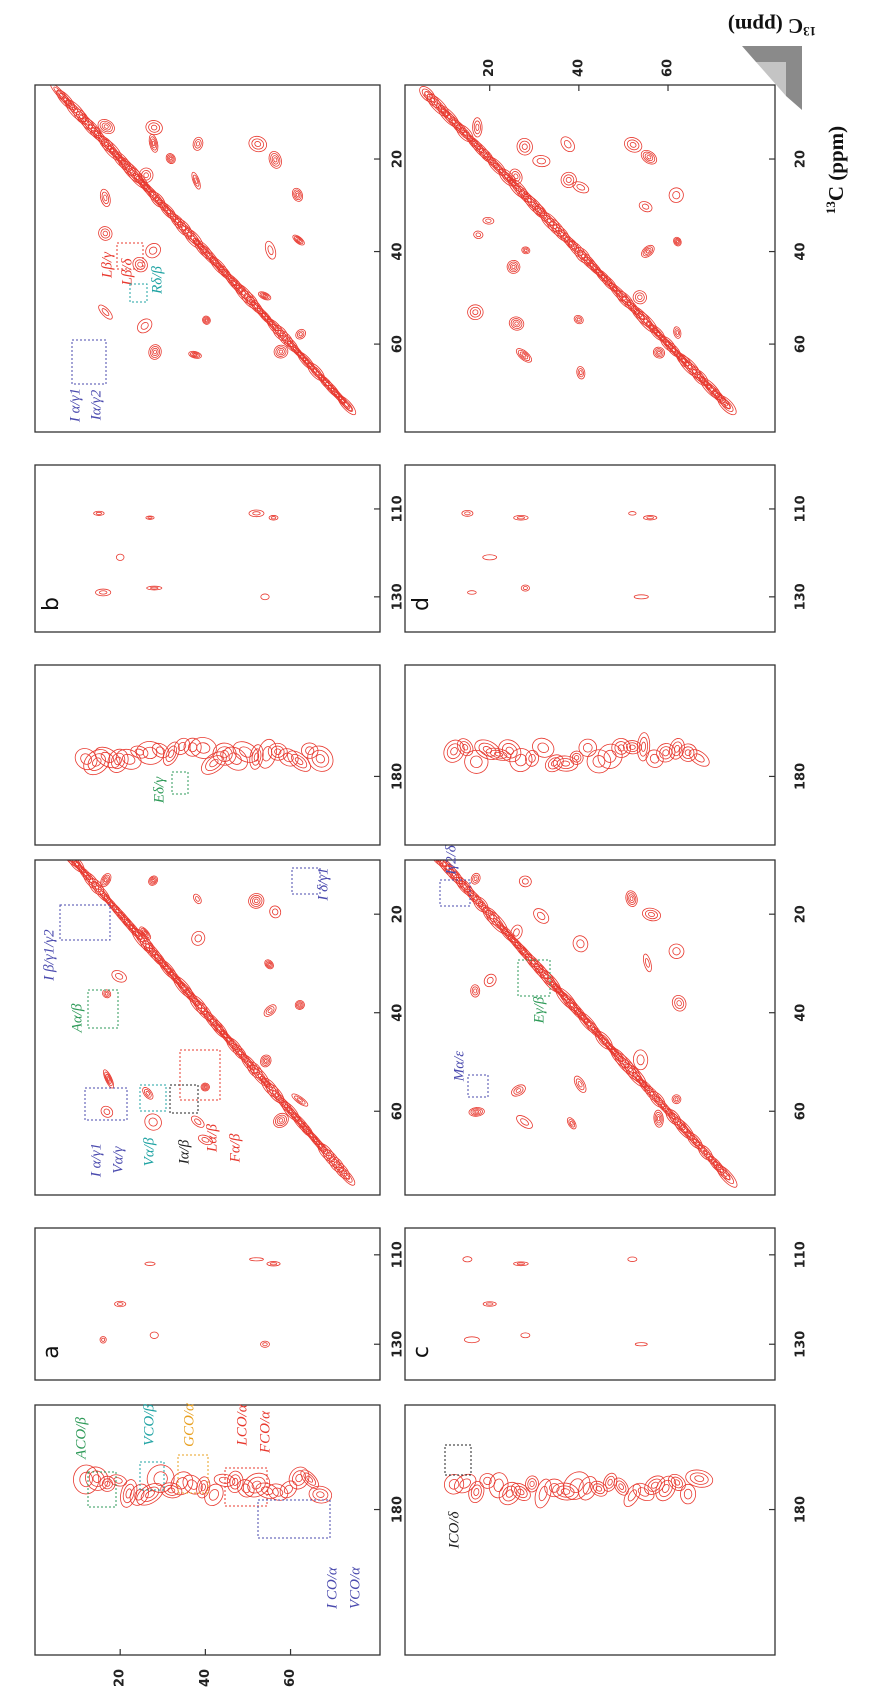 The width and height of the screenshot is (877, 1693). What do you see at coordinates (765, 26) in the screenshot?
I see `axis-label-text: C (ppm)` at bounding box center [765, 26].